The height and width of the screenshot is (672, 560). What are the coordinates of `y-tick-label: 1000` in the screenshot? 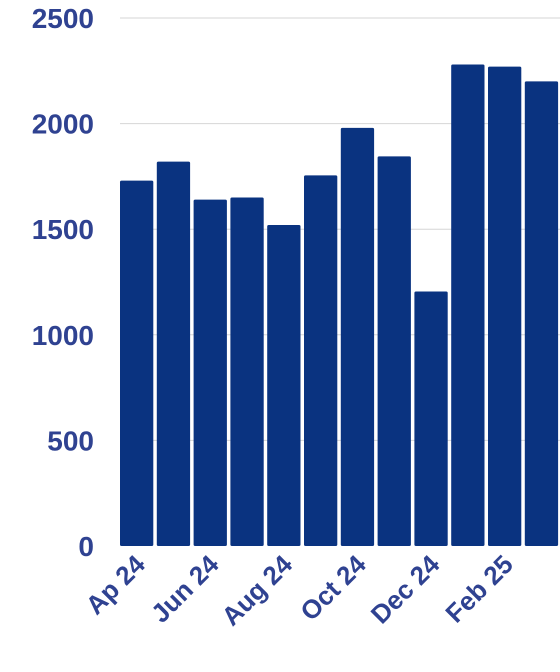 It's located at (63, 335).